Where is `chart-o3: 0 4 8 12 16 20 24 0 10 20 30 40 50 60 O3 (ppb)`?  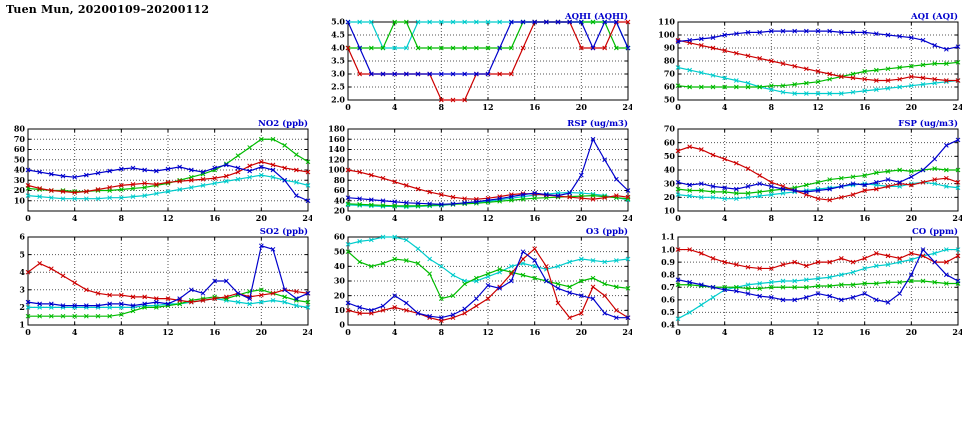
chart-o3: 0 4 8 12 16 20 24 0 10 20 30 40 50 60 O3 (ppb) is located at coordinates (477, 282).